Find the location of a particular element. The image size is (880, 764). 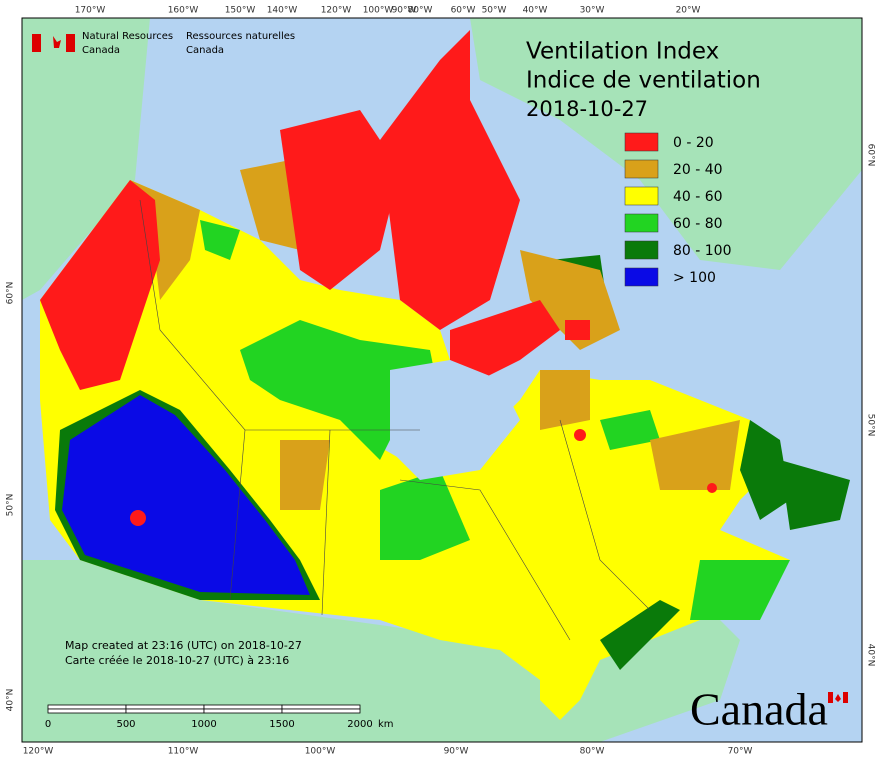

hudson-bay is located at coordinates (455, 420).